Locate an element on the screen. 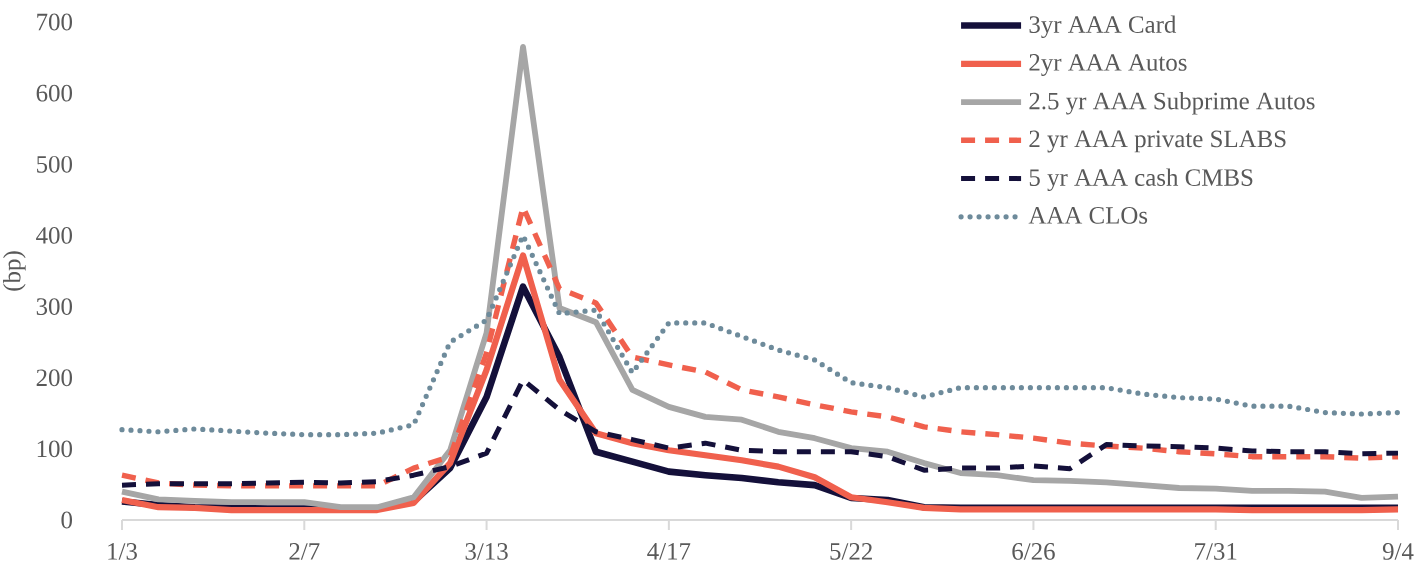 The image size is (1424, 571). legend-label: 2.5 yr AAA Subprime Autos is located at coordinates (1172, 103).